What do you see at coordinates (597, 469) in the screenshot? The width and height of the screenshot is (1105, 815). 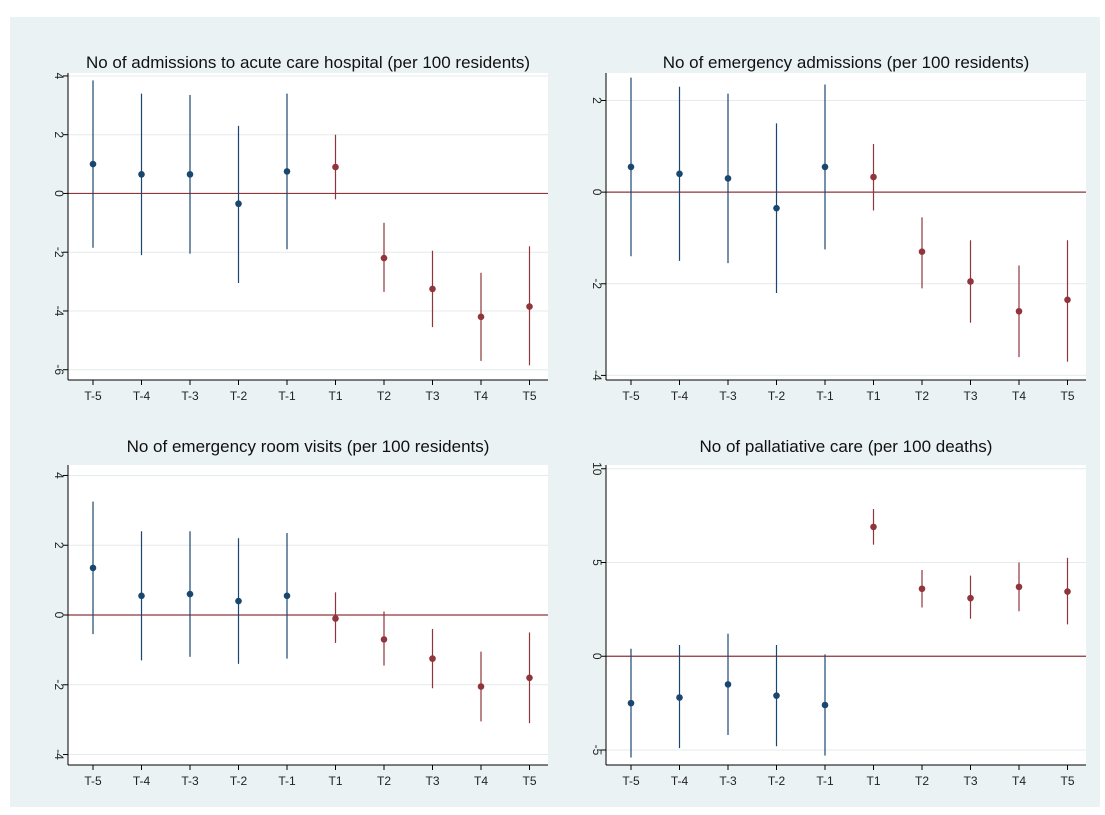 I see `y-tick-label: 10` at bounding box center [597, 469].